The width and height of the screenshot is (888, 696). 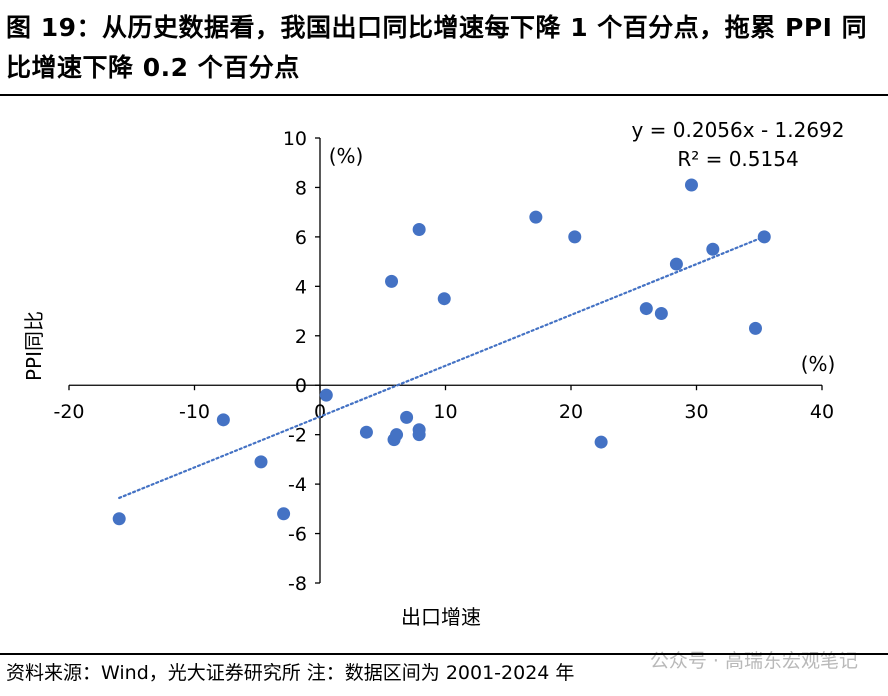 I want to click on y-tick-label: -4, so click(x=297, y=485).